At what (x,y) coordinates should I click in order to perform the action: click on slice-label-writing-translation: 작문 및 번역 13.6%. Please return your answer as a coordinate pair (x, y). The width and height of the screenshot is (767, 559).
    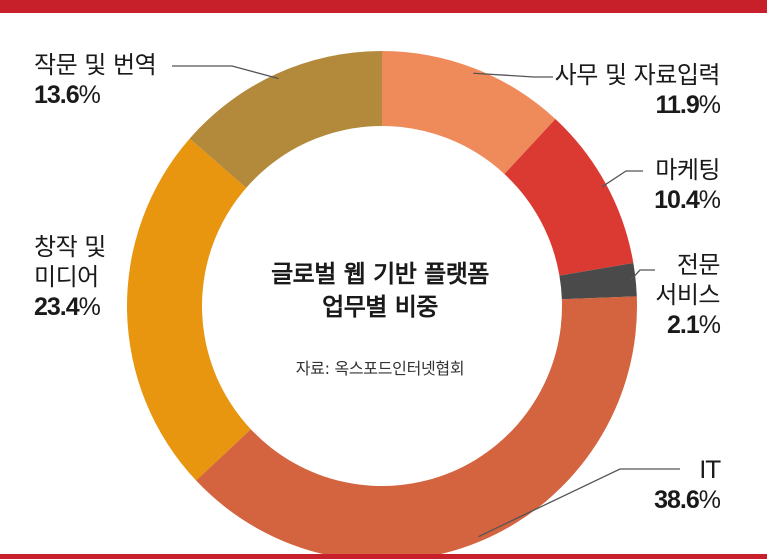
    Looking at the image, I should click on (95, 80).